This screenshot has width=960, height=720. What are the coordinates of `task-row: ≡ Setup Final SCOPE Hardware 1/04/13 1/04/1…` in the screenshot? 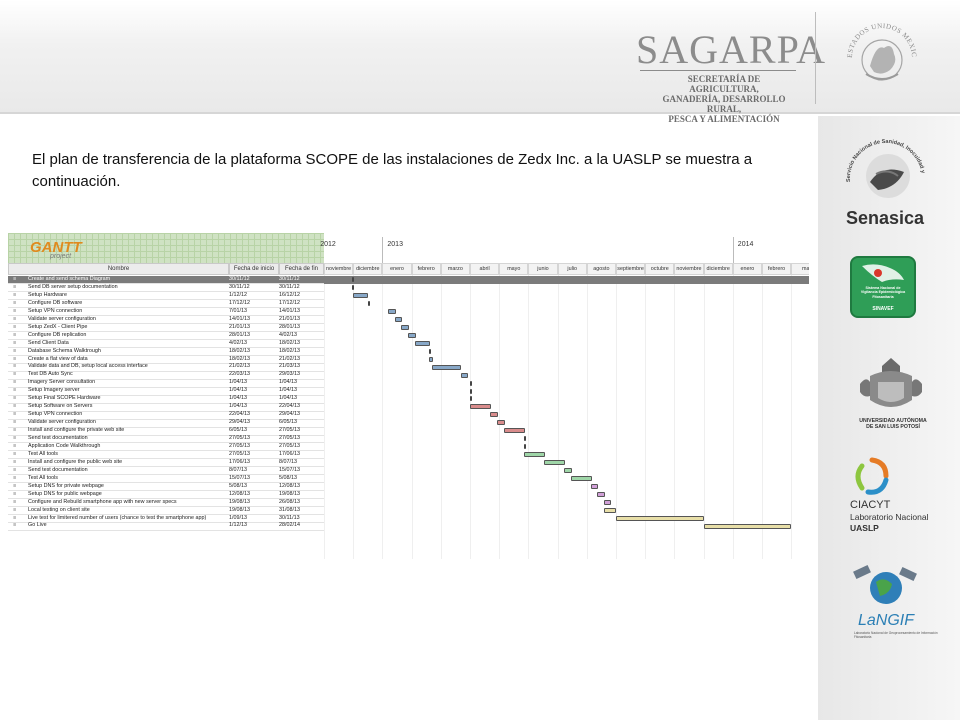 It's located at (408, 399).